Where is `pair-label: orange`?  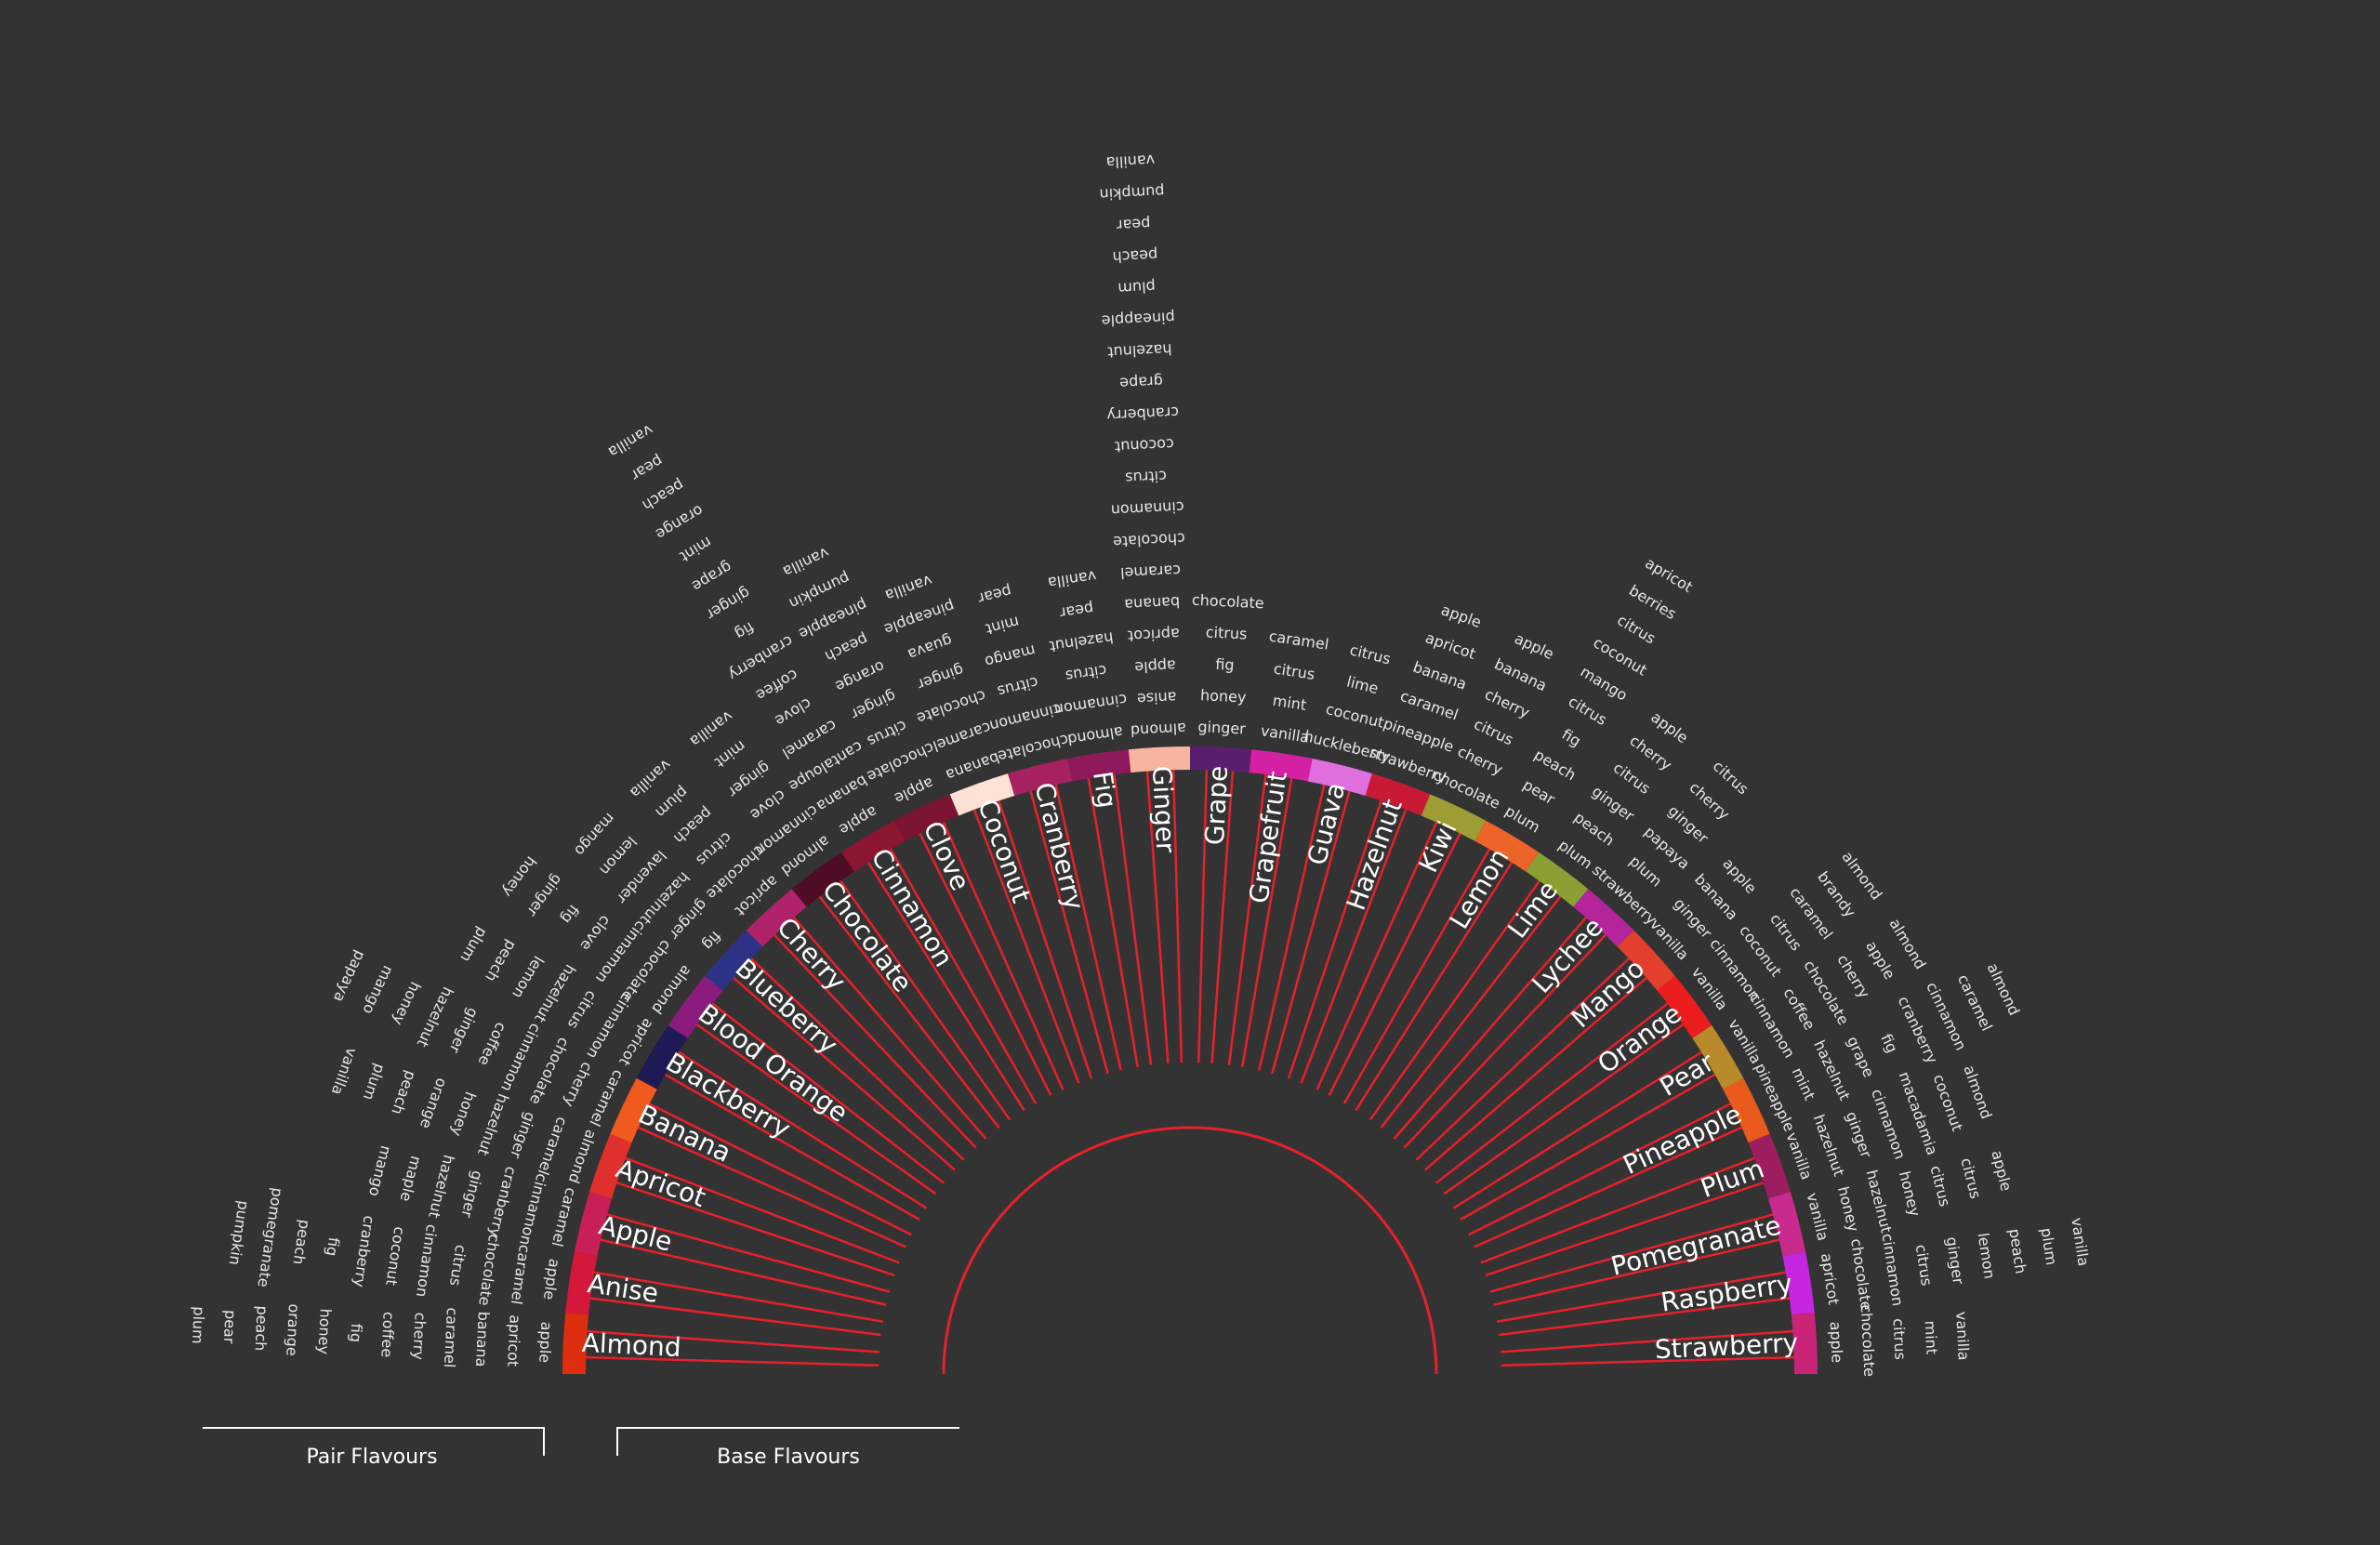
pair-label: orange is located at coordinates (293, 1330).